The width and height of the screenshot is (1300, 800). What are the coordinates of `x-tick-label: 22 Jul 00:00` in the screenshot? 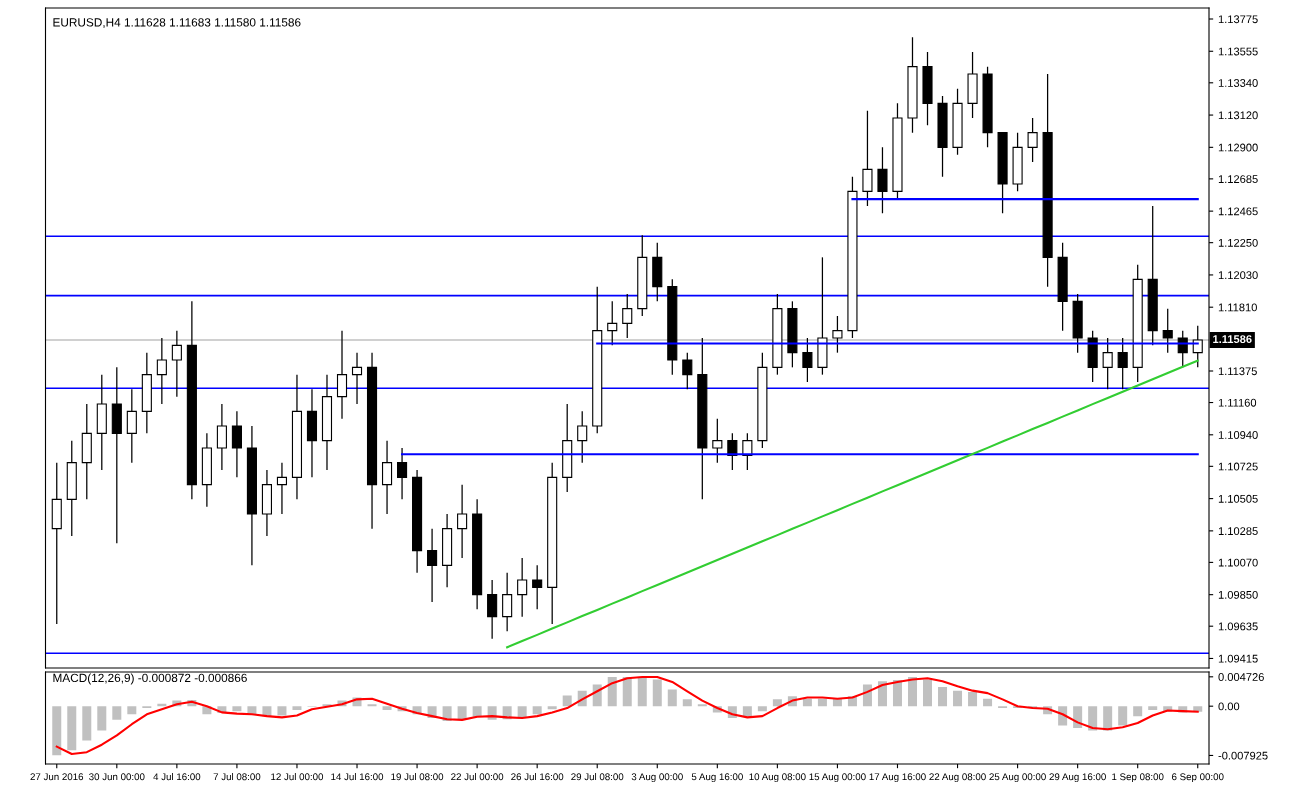 It's located at (477, 777).